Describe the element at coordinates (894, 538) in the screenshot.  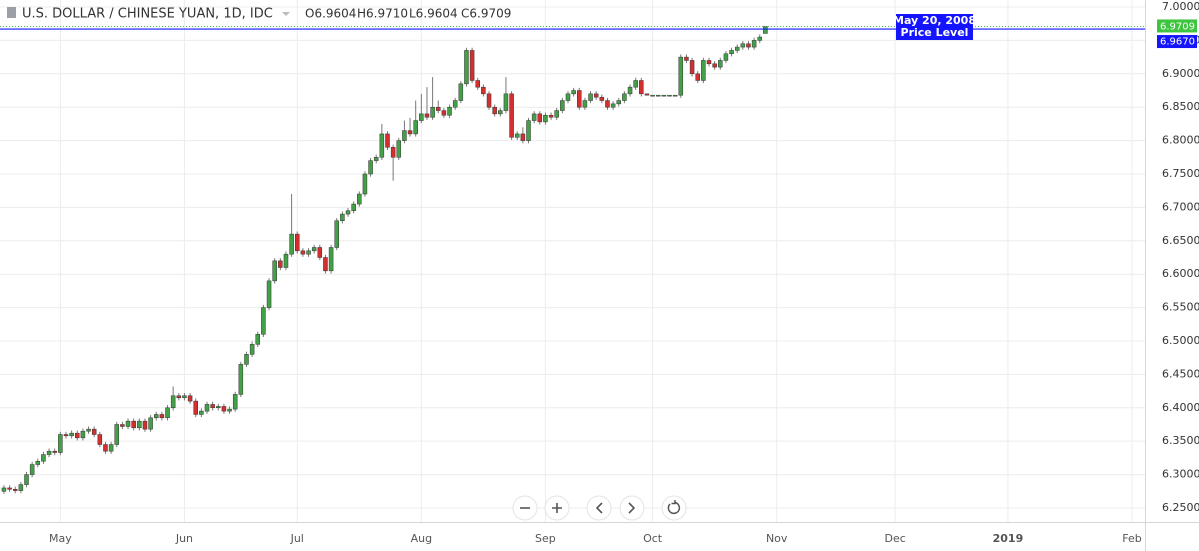
I see `x-tick-label: Dec` at that location.